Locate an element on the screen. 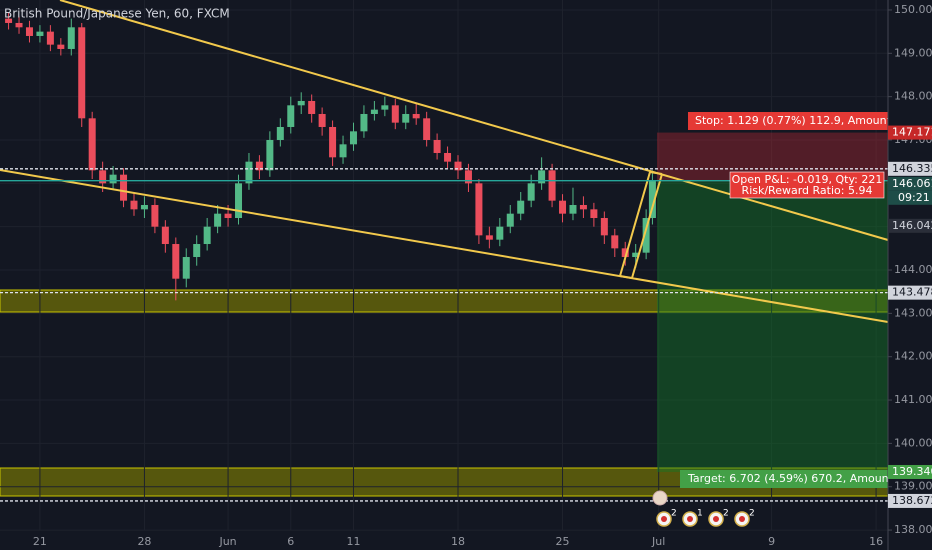 The height and width of the screenshot is (550, 932). price-label: 138.672 is located at coordinates (912, 500).